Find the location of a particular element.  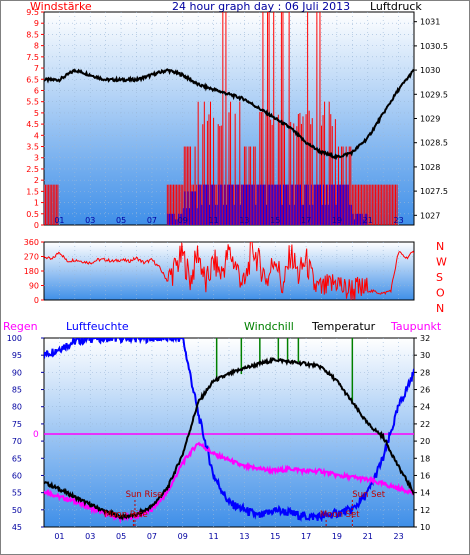

pressure-line-layer is located at coordinates (229, 114).